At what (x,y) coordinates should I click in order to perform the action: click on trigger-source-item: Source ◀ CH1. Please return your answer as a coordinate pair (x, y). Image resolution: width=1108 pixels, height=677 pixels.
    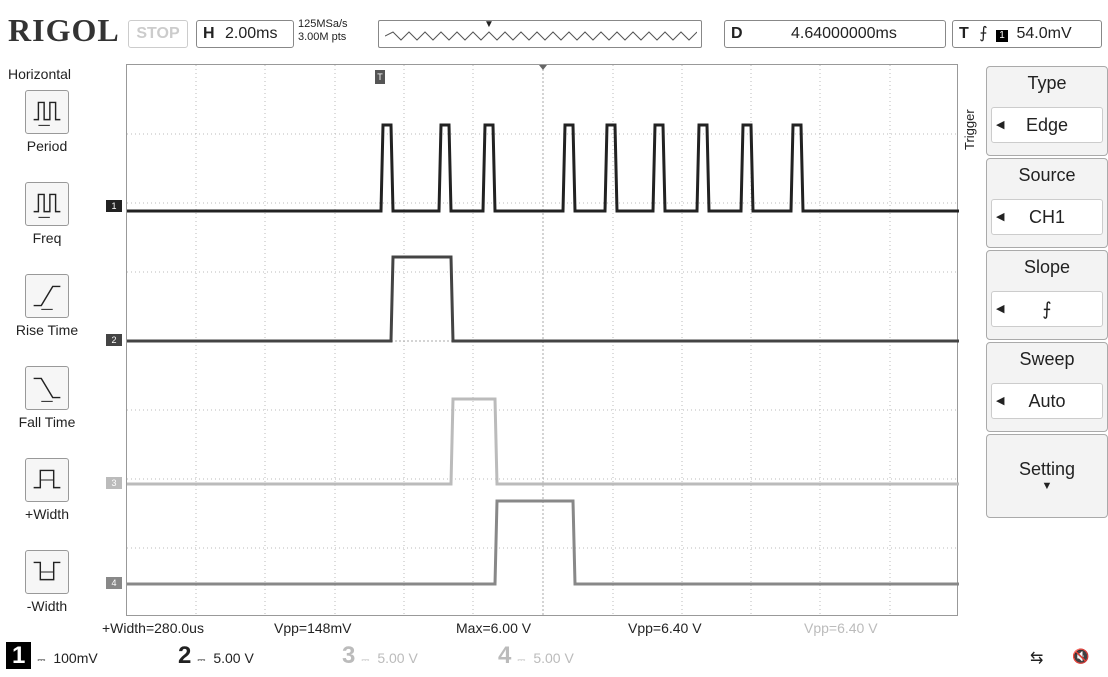
    Looking at the image, I should click on (1047, 203).